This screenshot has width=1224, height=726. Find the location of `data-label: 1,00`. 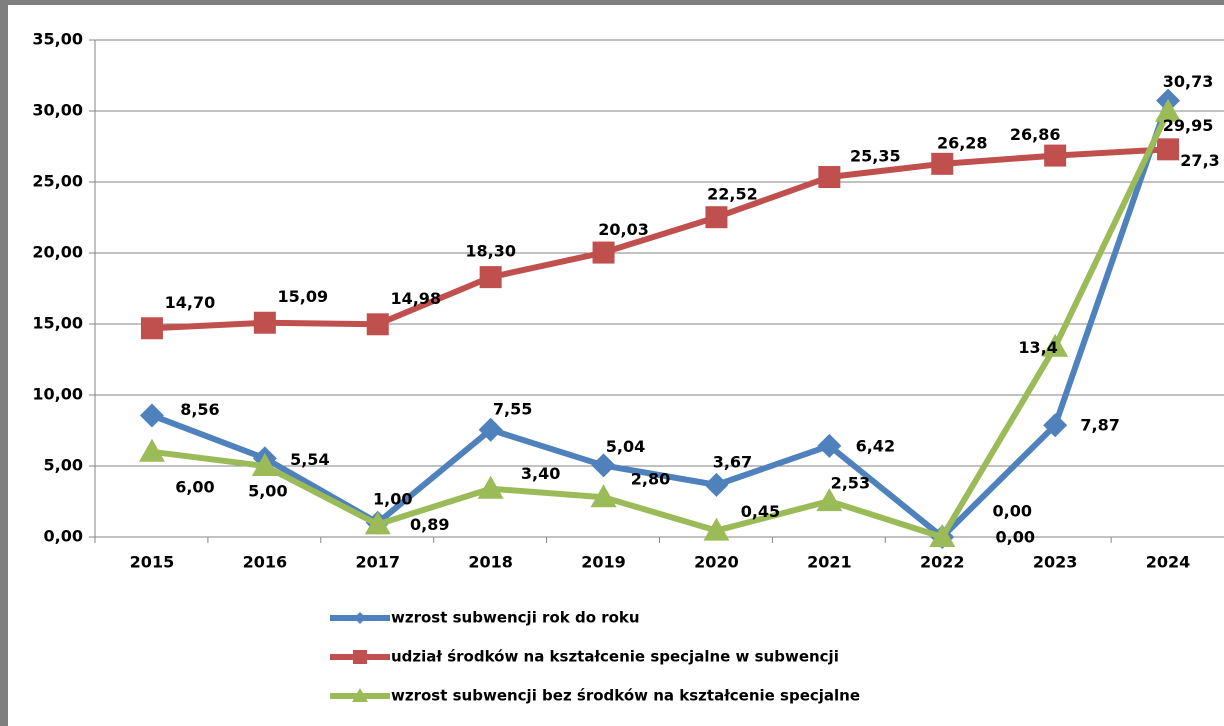

data-label: 1,00 is located at coordinates (392, 498).